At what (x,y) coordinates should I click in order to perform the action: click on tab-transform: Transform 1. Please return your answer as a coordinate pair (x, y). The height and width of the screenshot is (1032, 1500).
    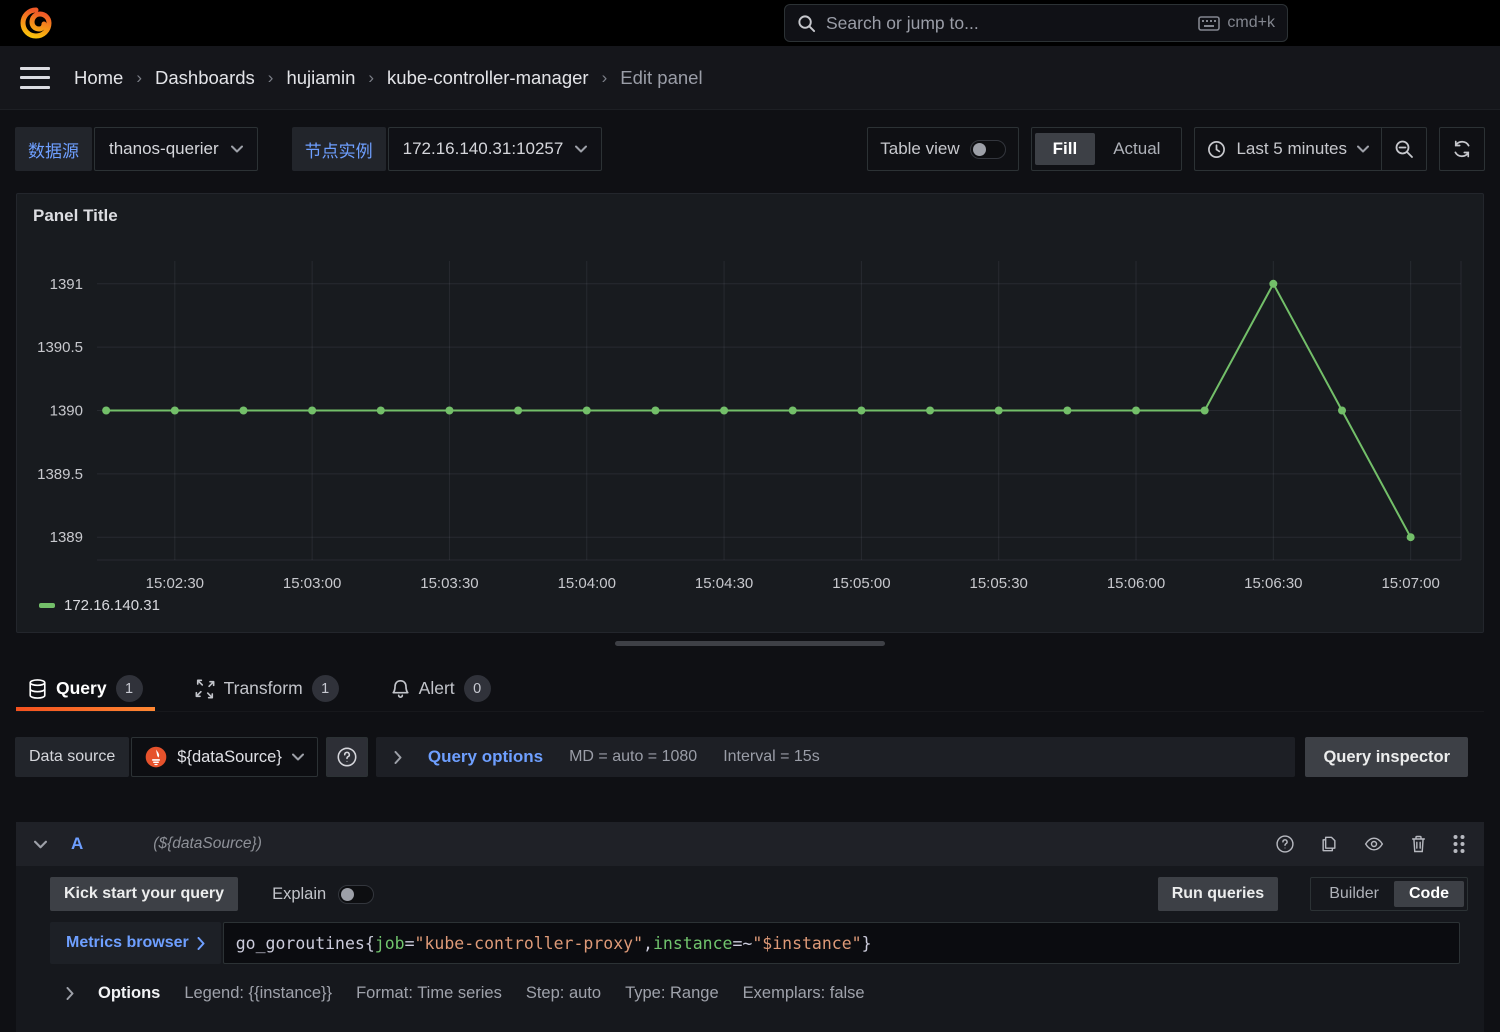
    Looking at the image, I should click on (267, 688).